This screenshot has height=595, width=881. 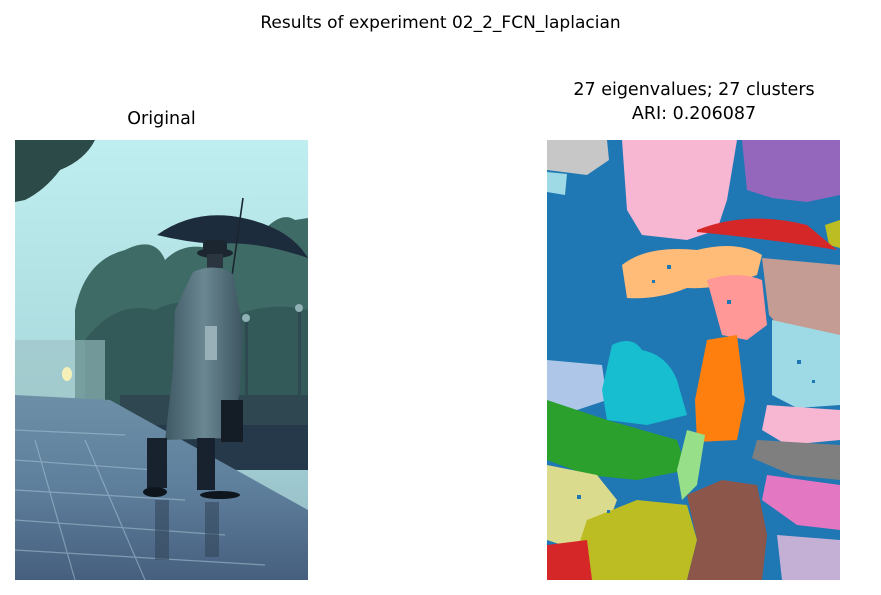 I want to click on segmentation-ari-label: ARI: 0.206087, so click(x=694, y=114).